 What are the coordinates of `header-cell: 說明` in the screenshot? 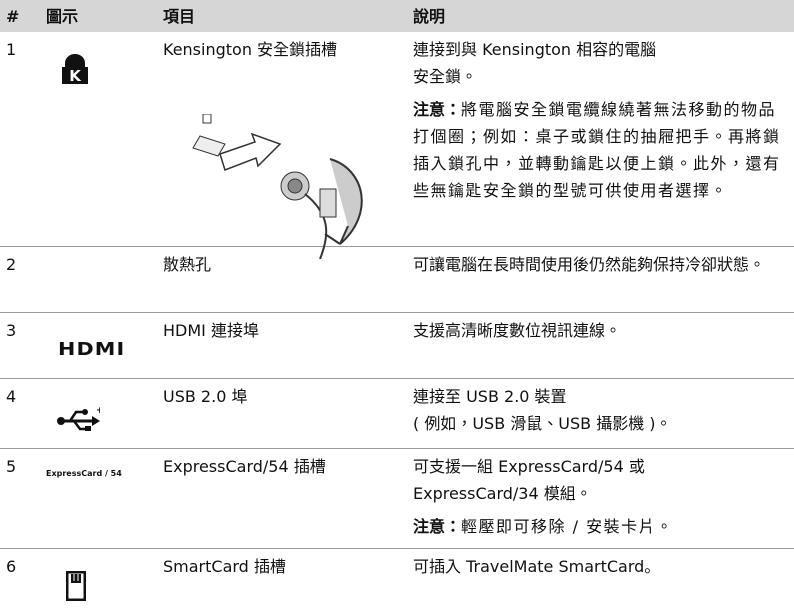 It's located at (429, 16).